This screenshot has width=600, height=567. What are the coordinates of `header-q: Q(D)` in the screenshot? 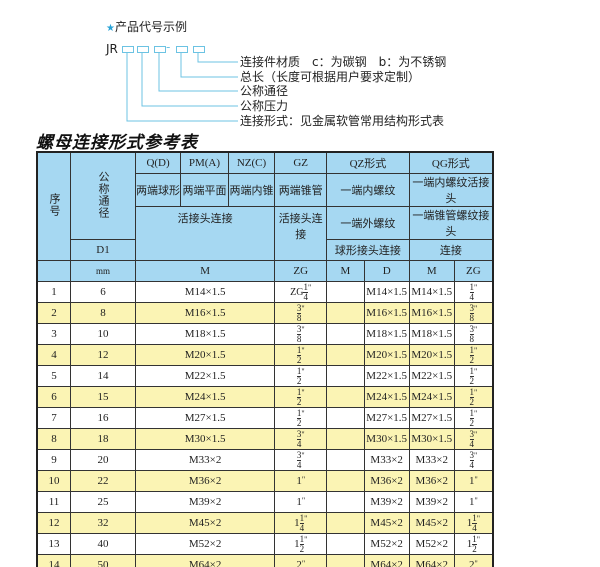 It's located at (158, 162).